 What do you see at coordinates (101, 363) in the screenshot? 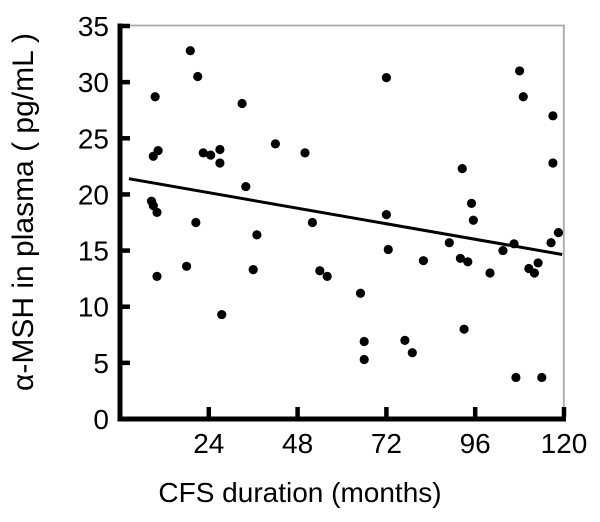
I see `y-tick-label: 5` at bounding box center [101, 363].